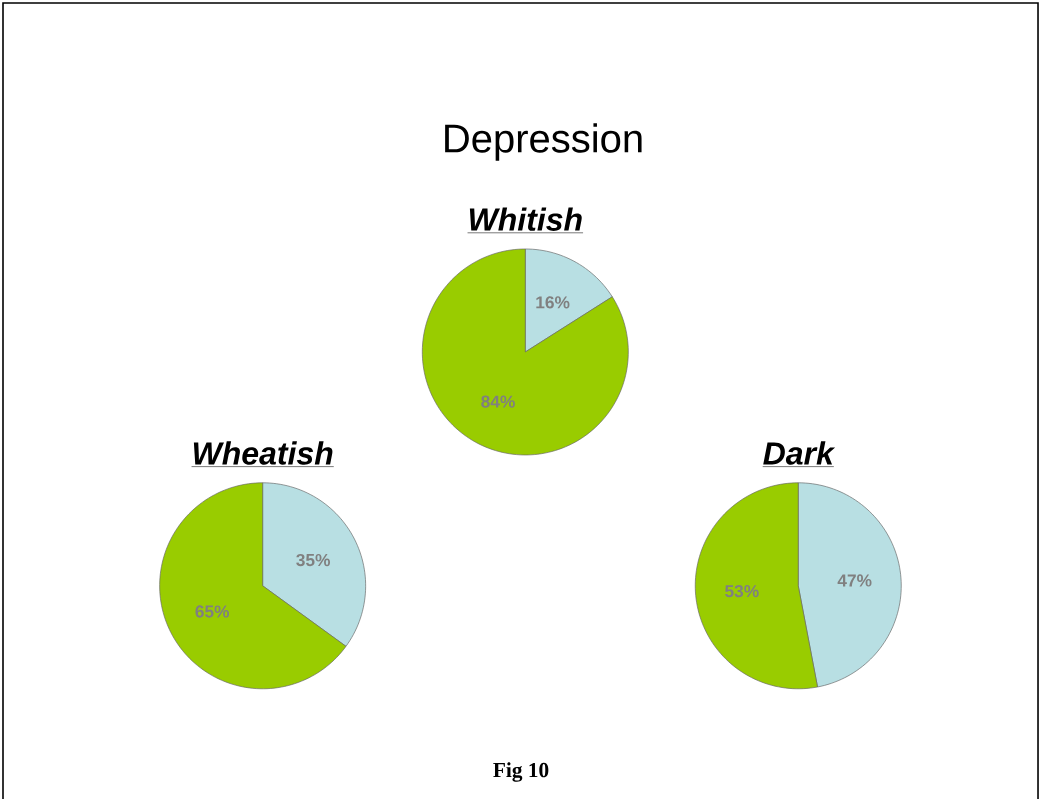 The width and height of the screenshot is (1041, 799). I want to click on caption: Fig 10, so click(521, 772).